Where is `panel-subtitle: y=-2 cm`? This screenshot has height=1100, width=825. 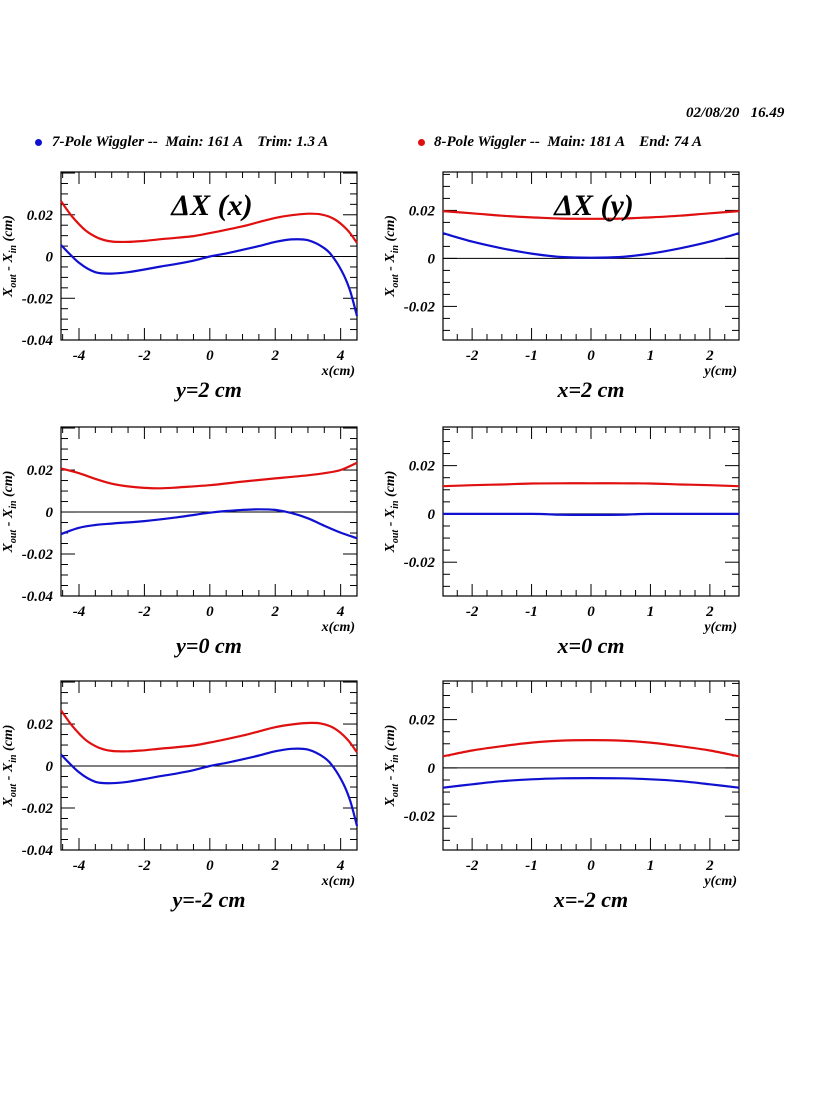 panel-subtitle: y=-2 cm is located at coordinates (207, 899).